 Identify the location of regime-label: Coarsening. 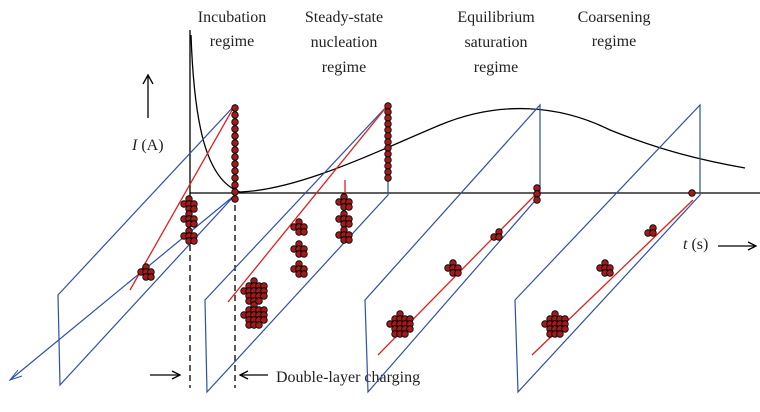
(614, 17).